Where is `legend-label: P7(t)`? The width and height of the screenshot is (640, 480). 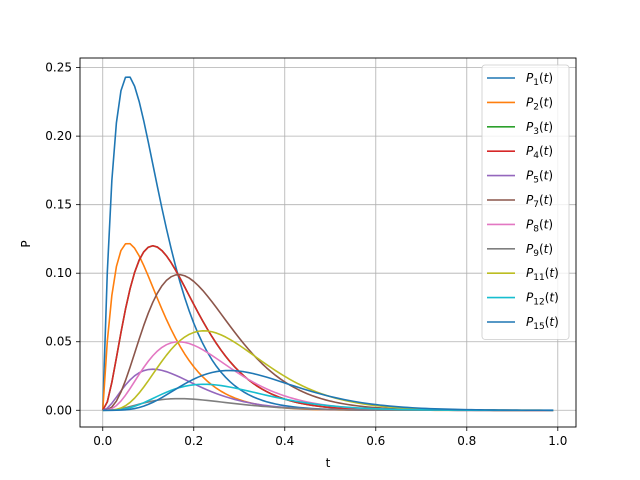
legend-label: P7(t) is located at coordinates (539, 201).